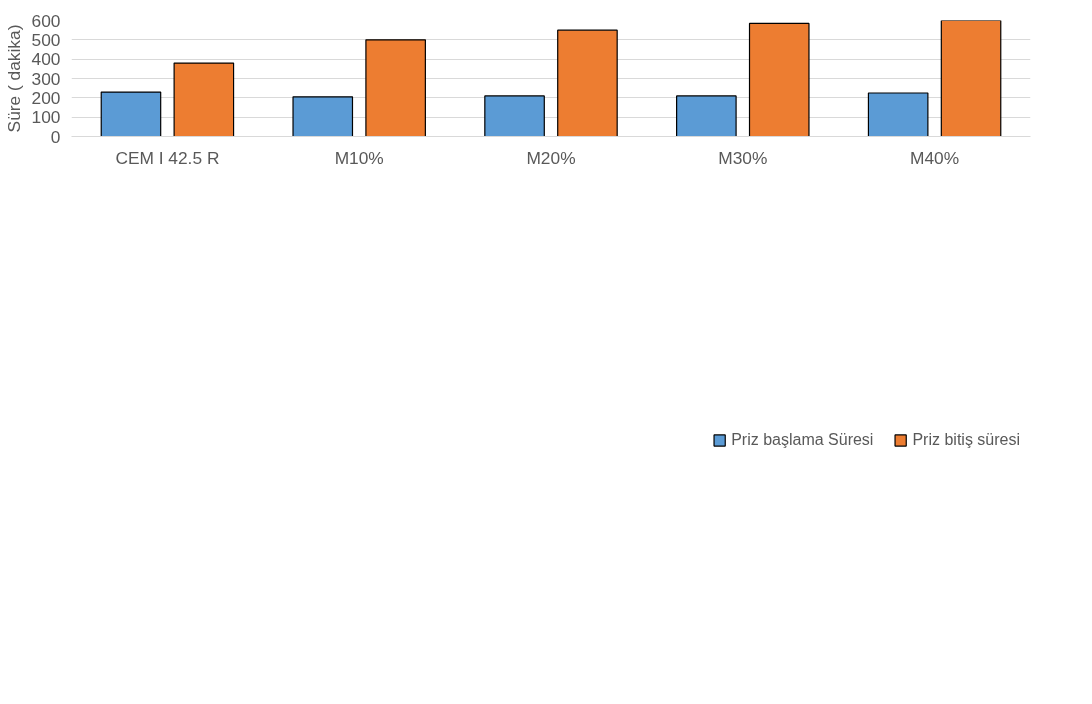 The width and height of the screenshot is (1092, 704). What do you see at coordinates (802, 440) in the screenshot?
I see `legend-label: Priz başlama Süresi` at bounding box center [802, 440].